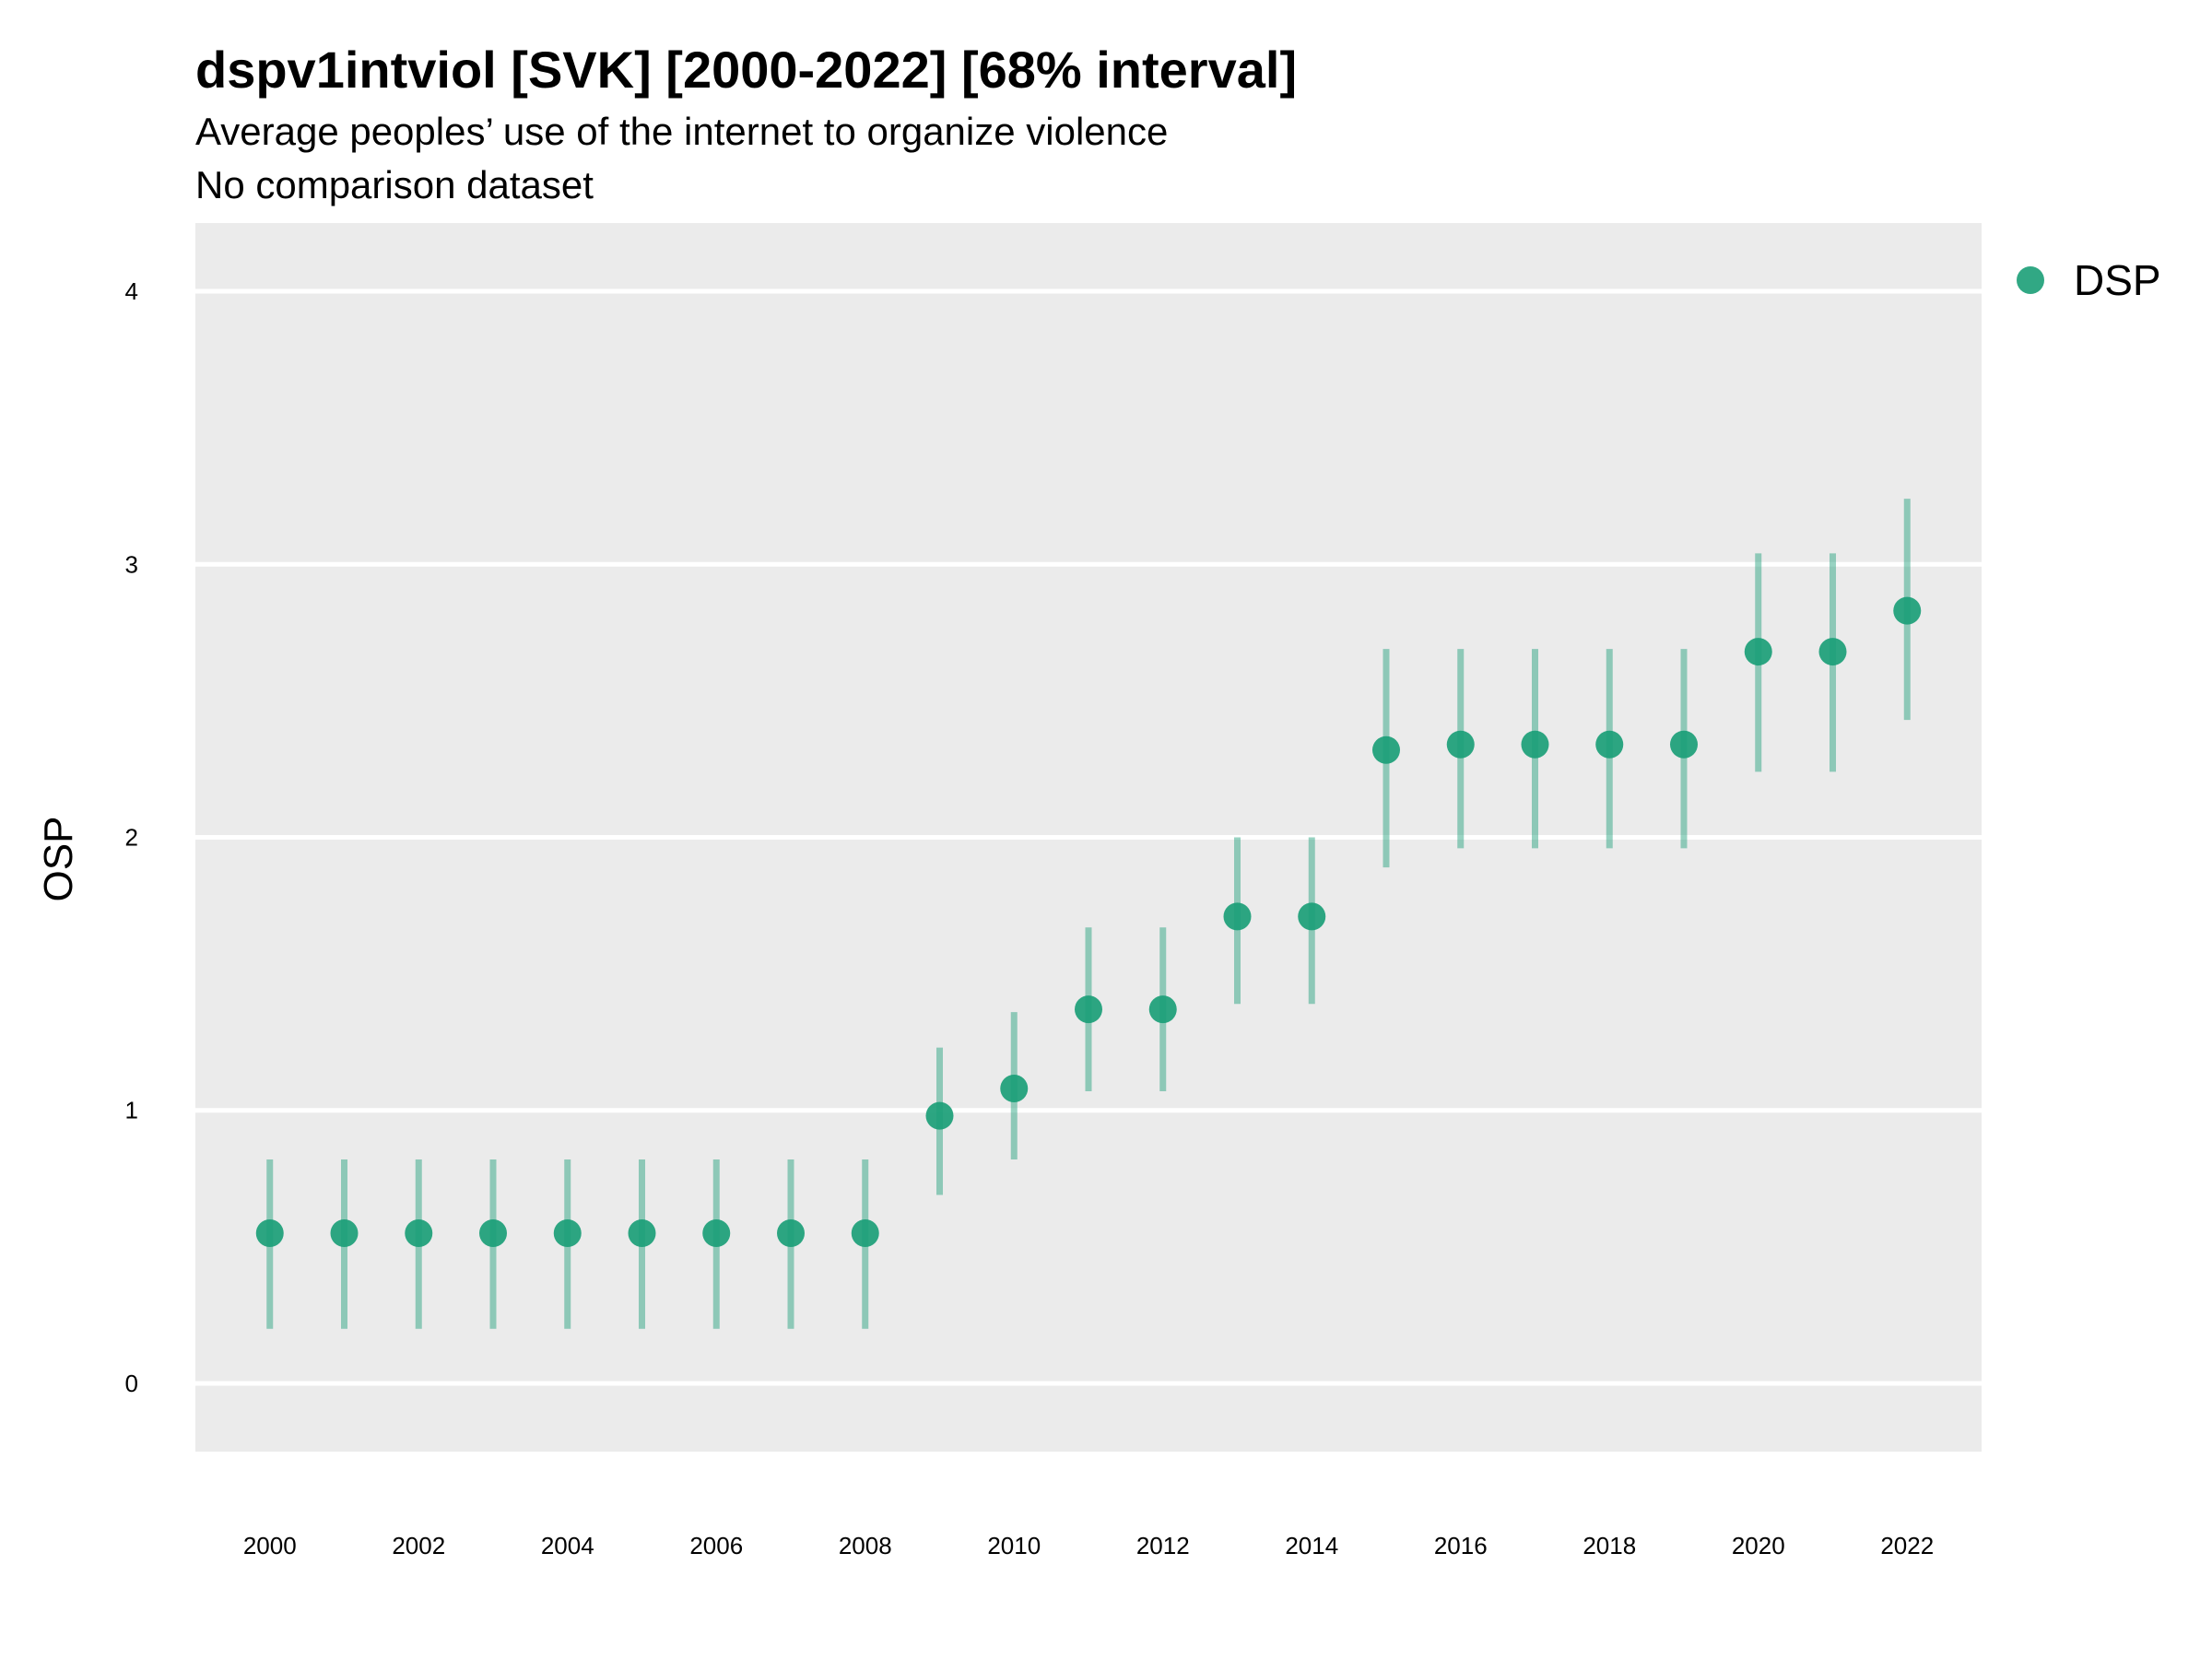 Image resolution: width=2212 pixels, height=1659 pixels. I want to click on y-tick-label: 3, so click(131, 564).